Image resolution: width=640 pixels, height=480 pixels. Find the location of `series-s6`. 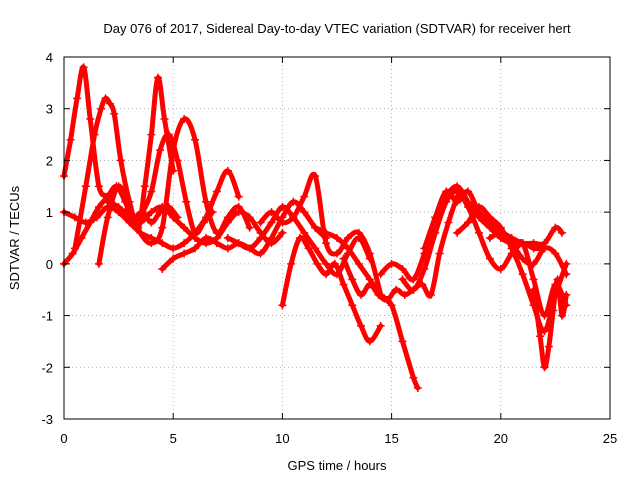

series-s6 is located at coordinates (195, 222).